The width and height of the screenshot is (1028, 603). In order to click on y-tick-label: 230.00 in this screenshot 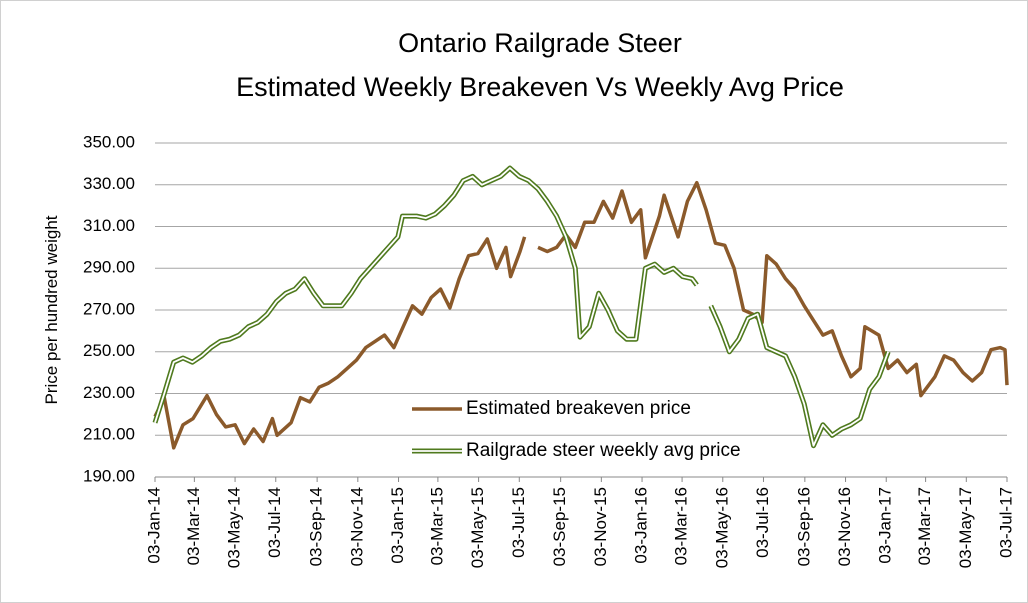, I will do `click(109, 392)`.